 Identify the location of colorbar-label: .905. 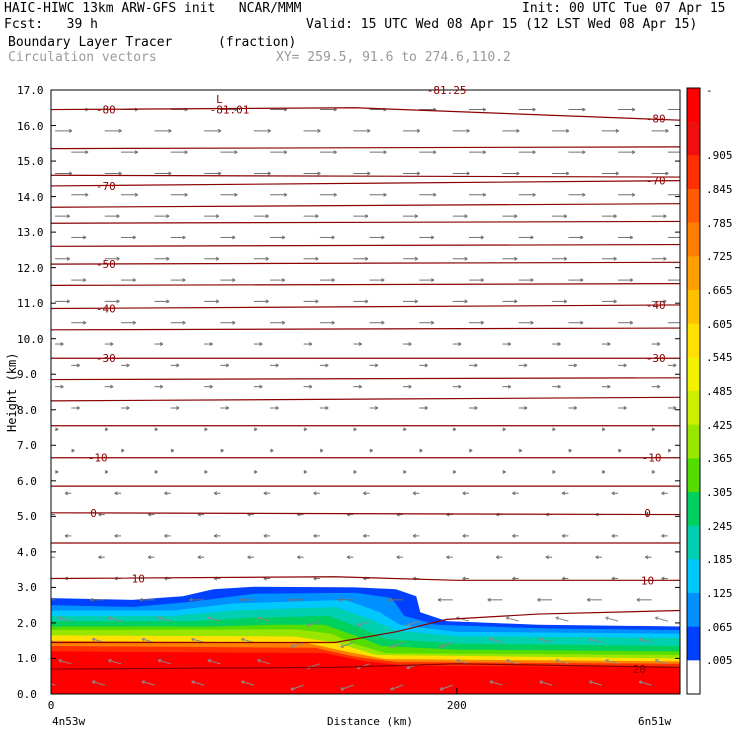
(719, 156).